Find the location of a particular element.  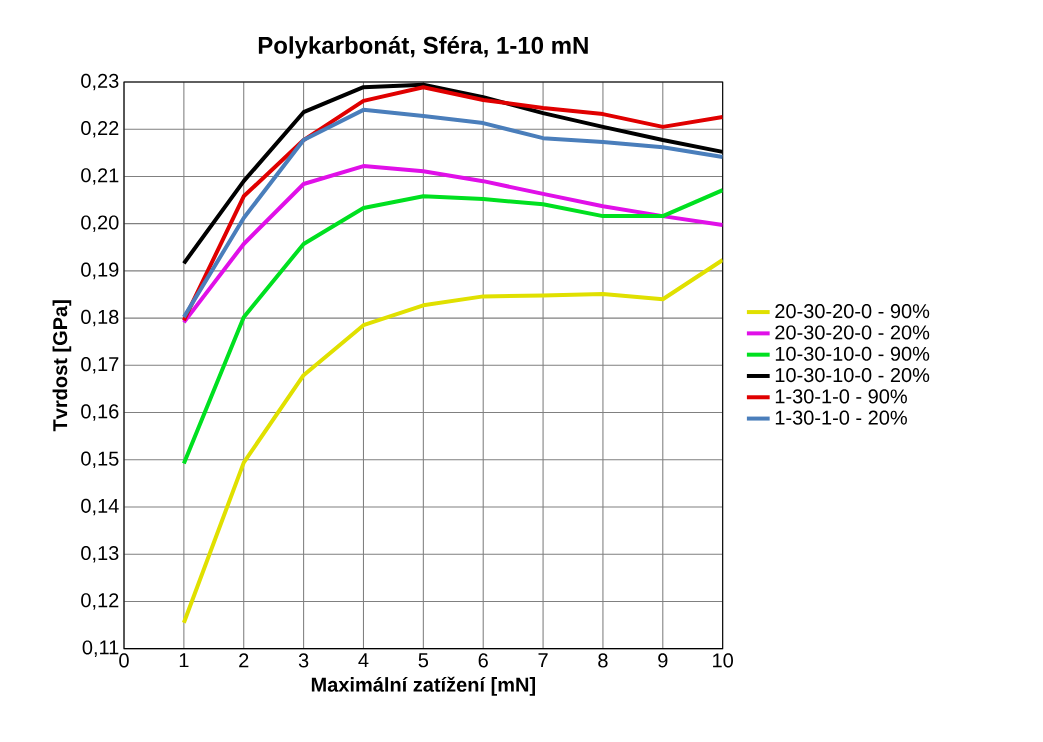

x-tick-label: 6 is located at coordinates (483, 660).